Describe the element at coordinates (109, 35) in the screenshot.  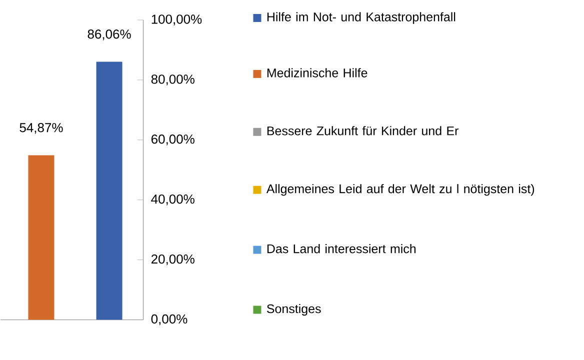
I see `data-label: 86,06%` at that location.